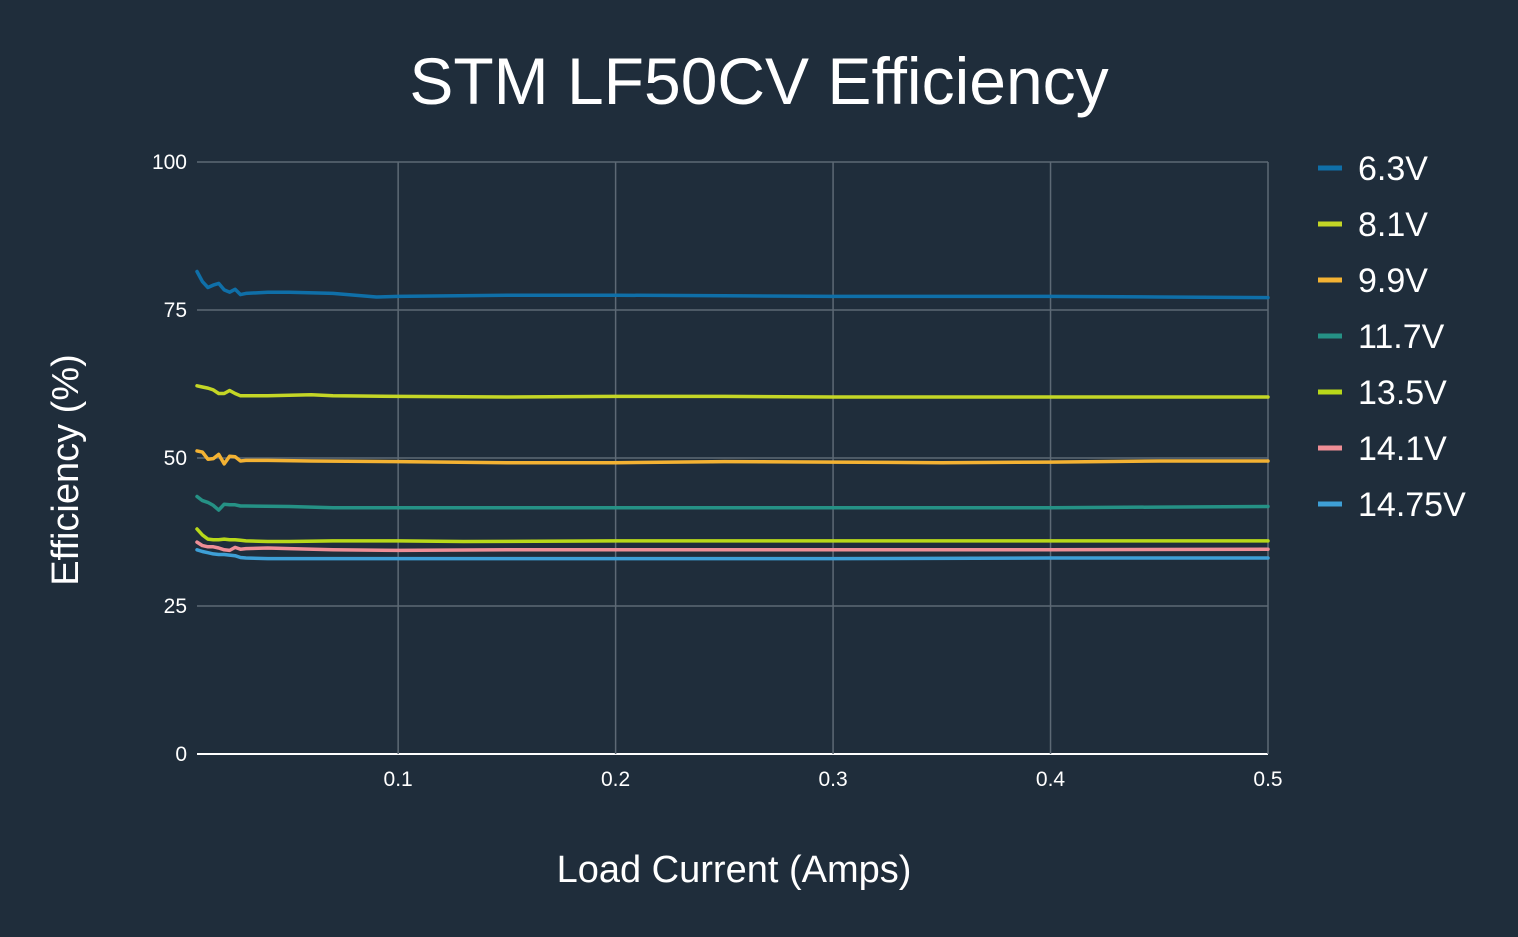  I want to click on legend-item: 6.3V, so click(1373, 169).